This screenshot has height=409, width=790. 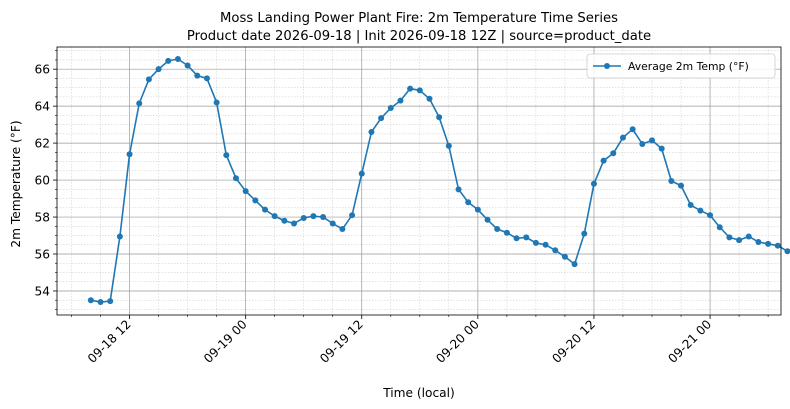 I want to click on x-tick-label: 09-19 00, so click(x=225, y=341).